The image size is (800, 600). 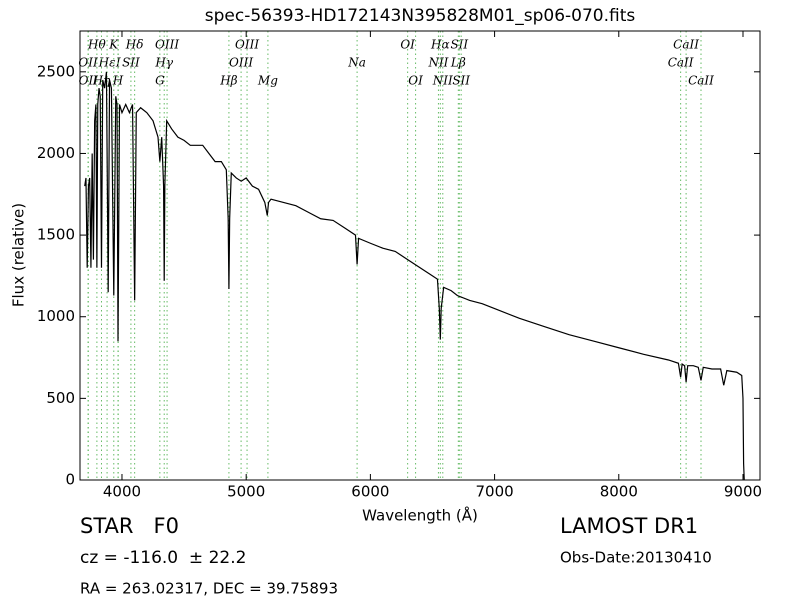 What do you see at coordinates (122, 492) in the screenshot?
I see `x-tick-label: 4000` at bounding box center [122, 492].